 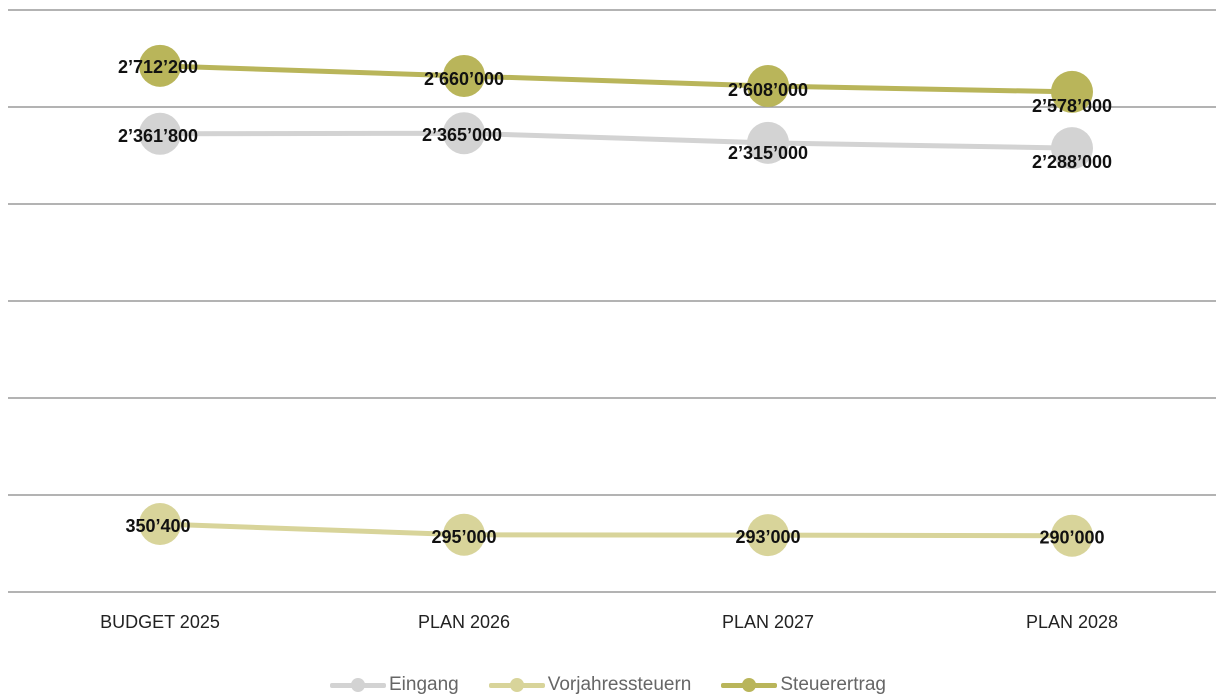 I want to click on legend-swatch-steuerertrag, so click(x=749, y=685).